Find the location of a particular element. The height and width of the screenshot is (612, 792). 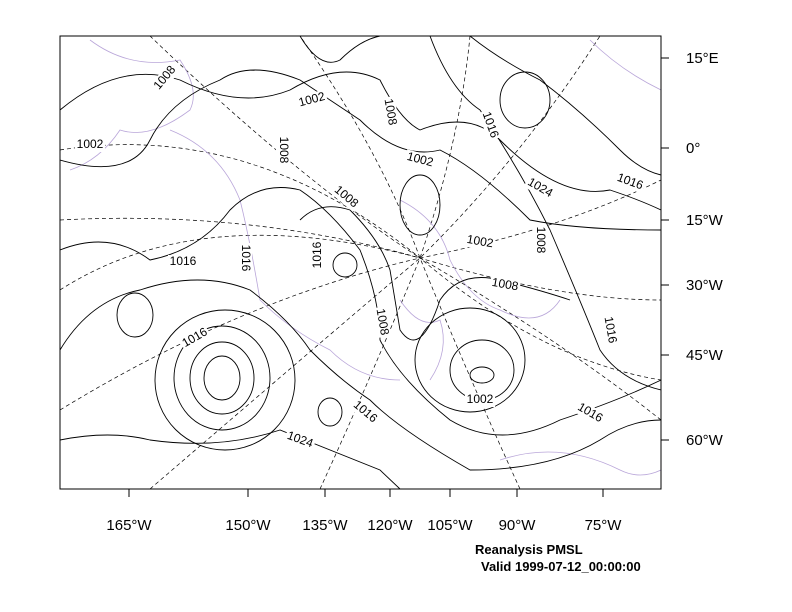

lat-label: 0° is located at coordinates (693, 148).